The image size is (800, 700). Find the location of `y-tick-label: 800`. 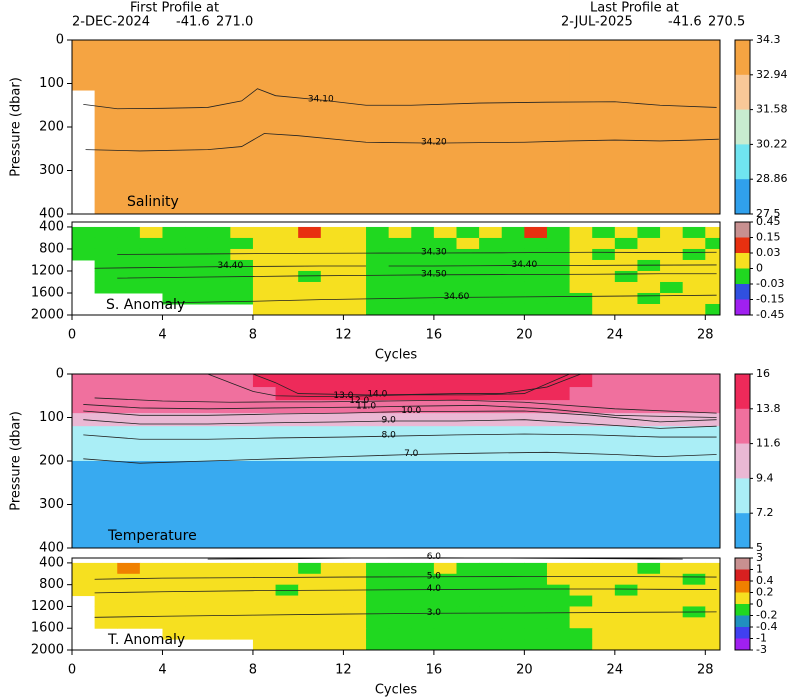

y-tick-label: 800 is located at coordinates (51, 584).